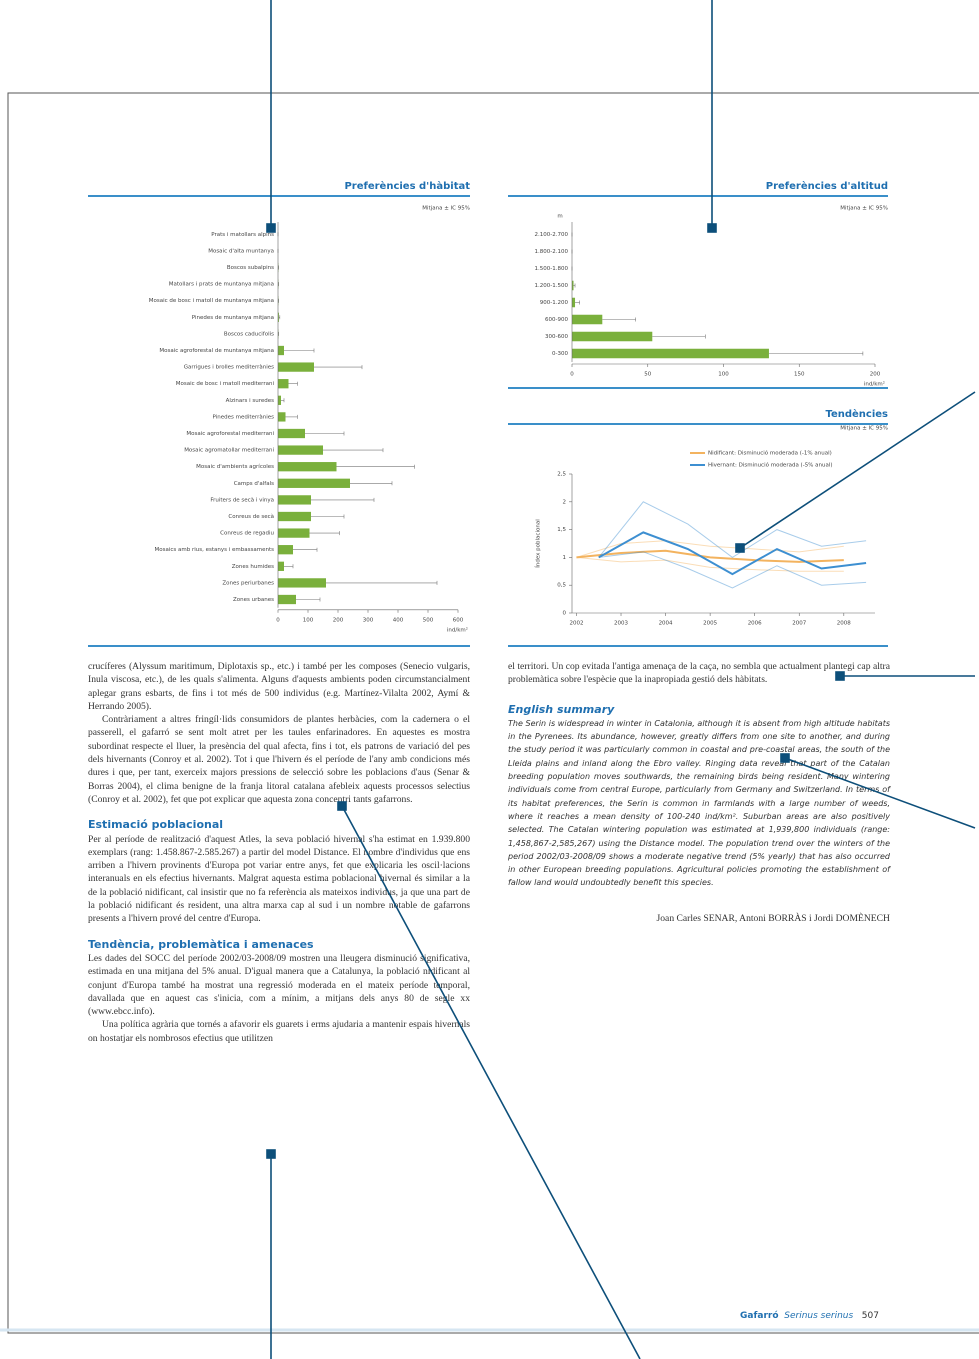 This screenshot has height=1359, width=979. What do you see at coordinates (538, 543) in the screenshot?
I see `y-axis-label: Índex poblacional` at bounding box center [538, 543].